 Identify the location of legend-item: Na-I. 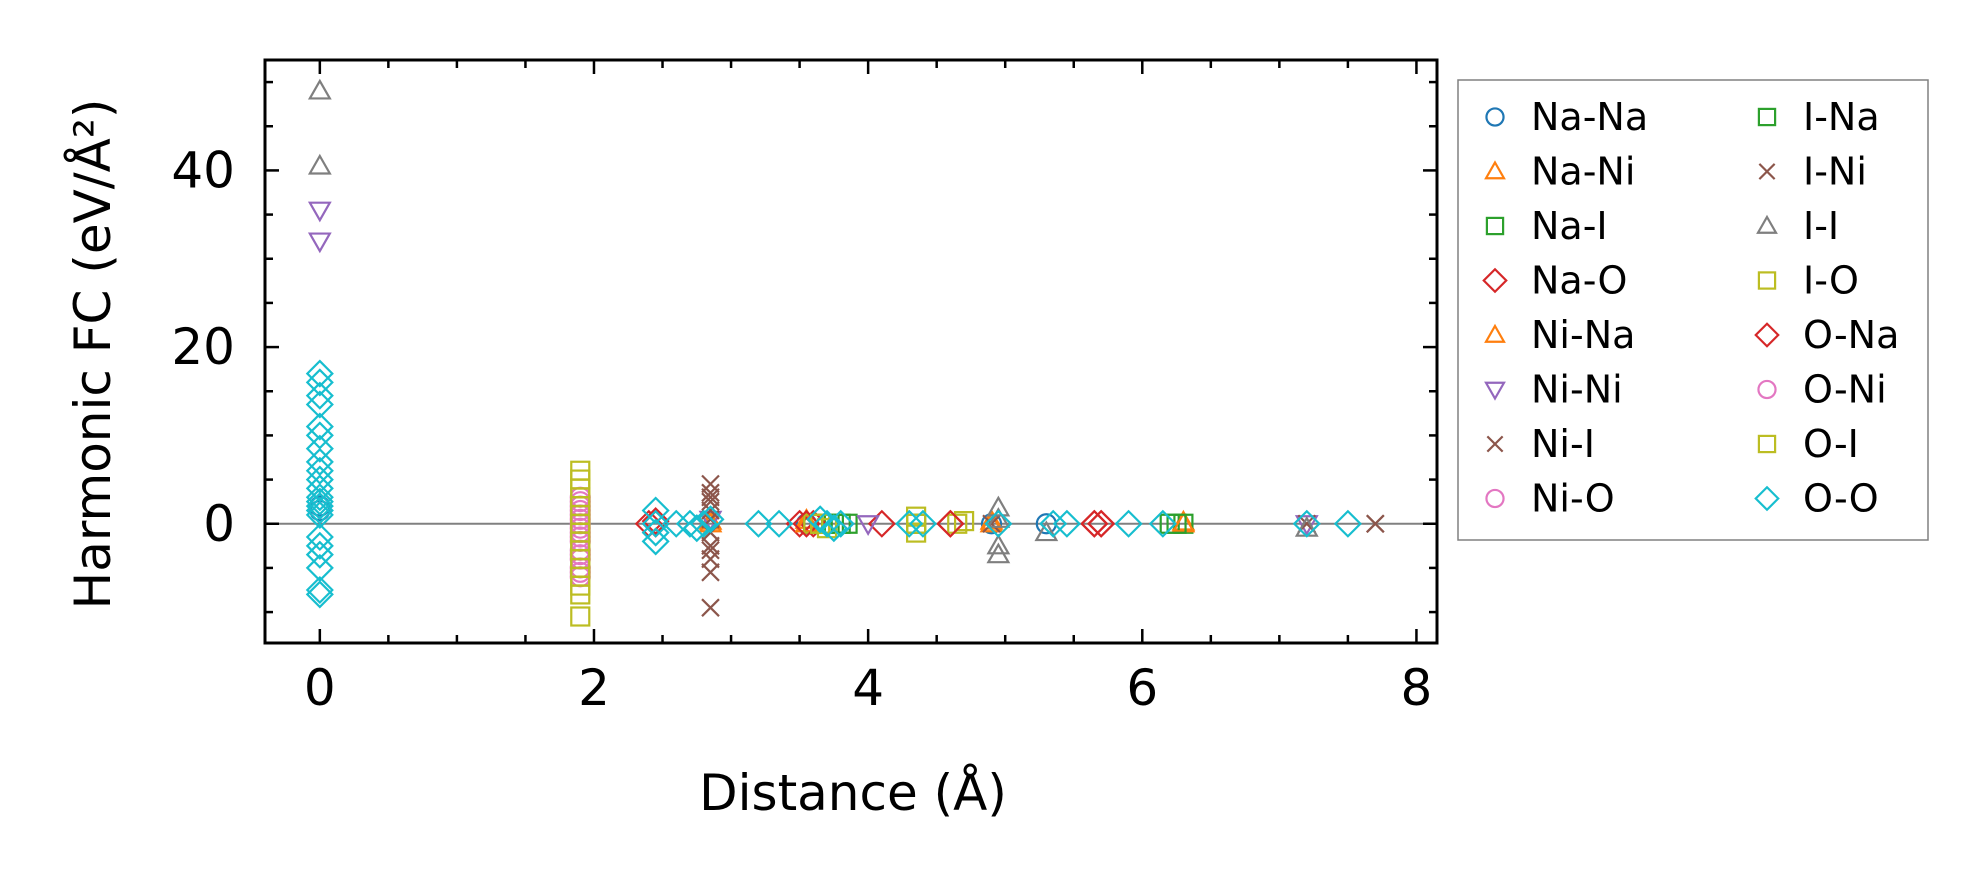
(1546, 226).